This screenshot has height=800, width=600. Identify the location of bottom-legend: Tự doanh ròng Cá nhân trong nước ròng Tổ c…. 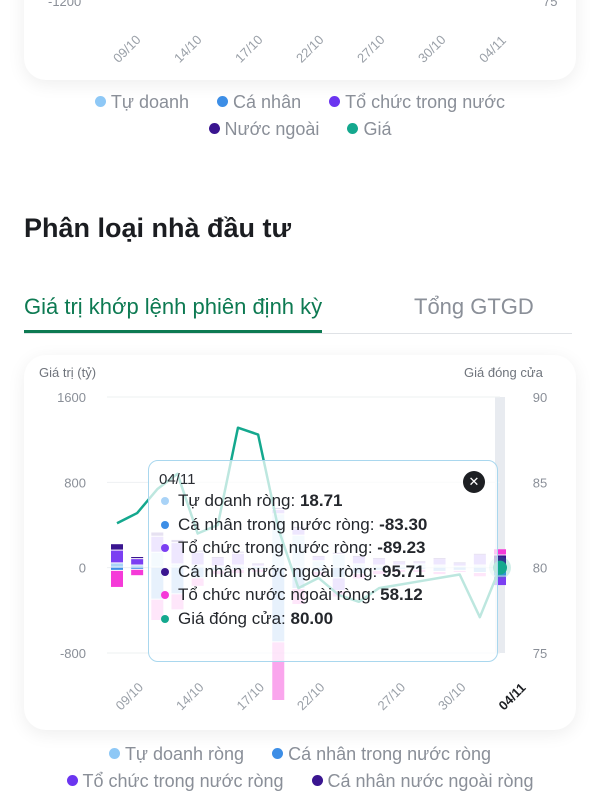
(300, 768).